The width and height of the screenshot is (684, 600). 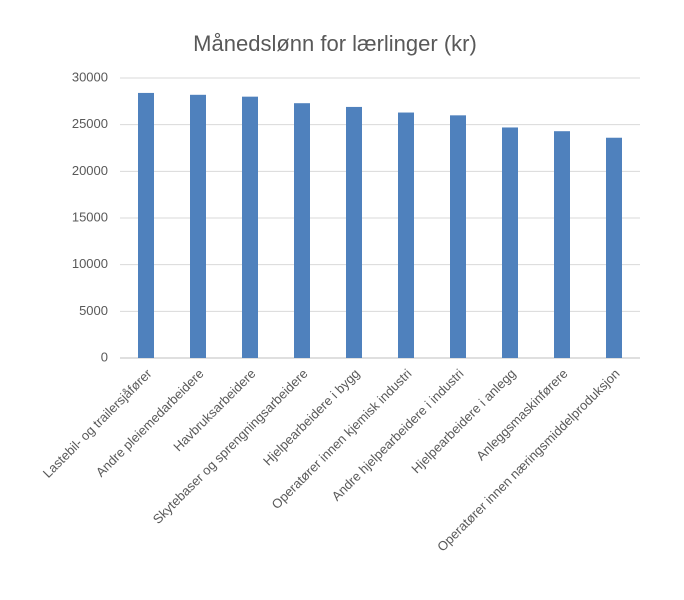 I want to click on y-tick-label: 10000, so click(x=90, y=263).